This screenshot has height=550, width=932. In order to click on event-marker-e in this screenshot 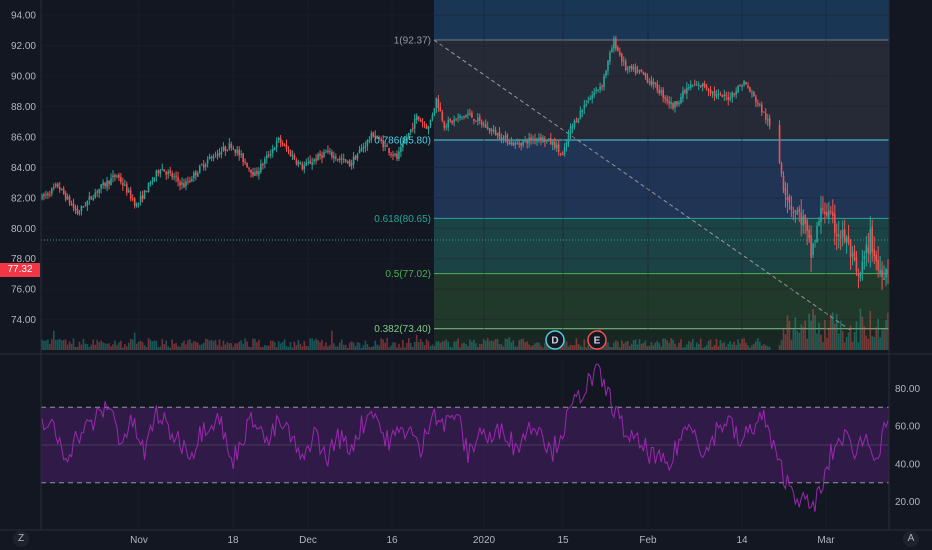, I will do `click(597, 340)`.